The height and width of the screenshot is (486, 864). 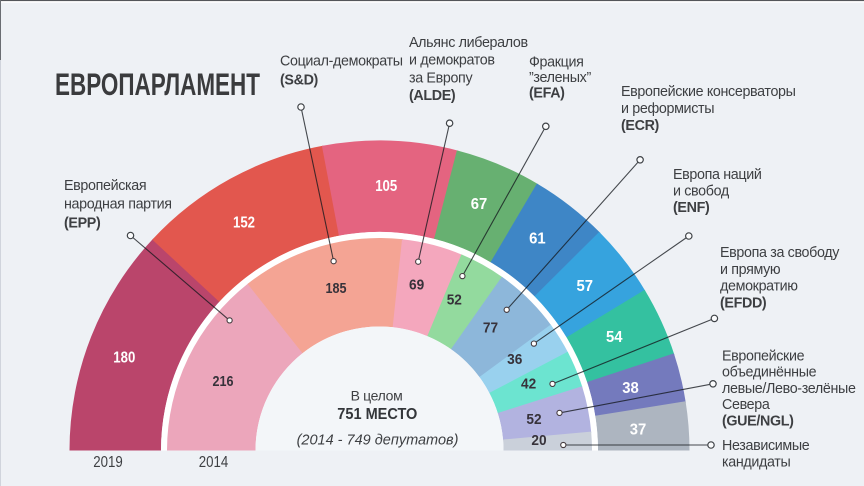 What do you see at coordinates (584, 286) in the screenshot?
I see `svg-text: 57` at bounding box center [584, 286].